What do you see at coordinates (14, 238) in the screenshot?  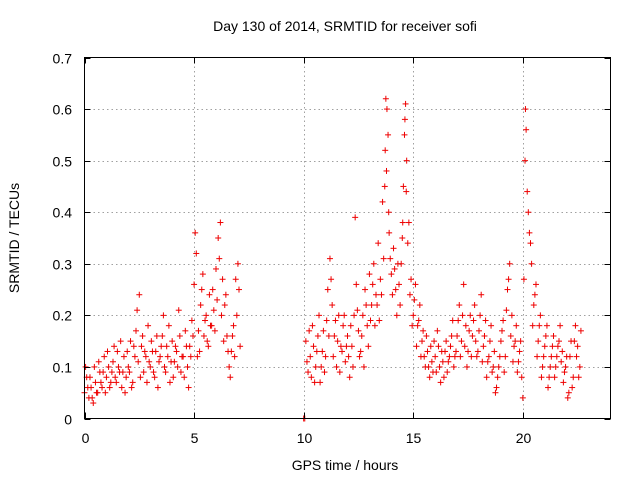 I see `y-axis-label: SRMTID / TECUs` at bounding box center [14, 238].